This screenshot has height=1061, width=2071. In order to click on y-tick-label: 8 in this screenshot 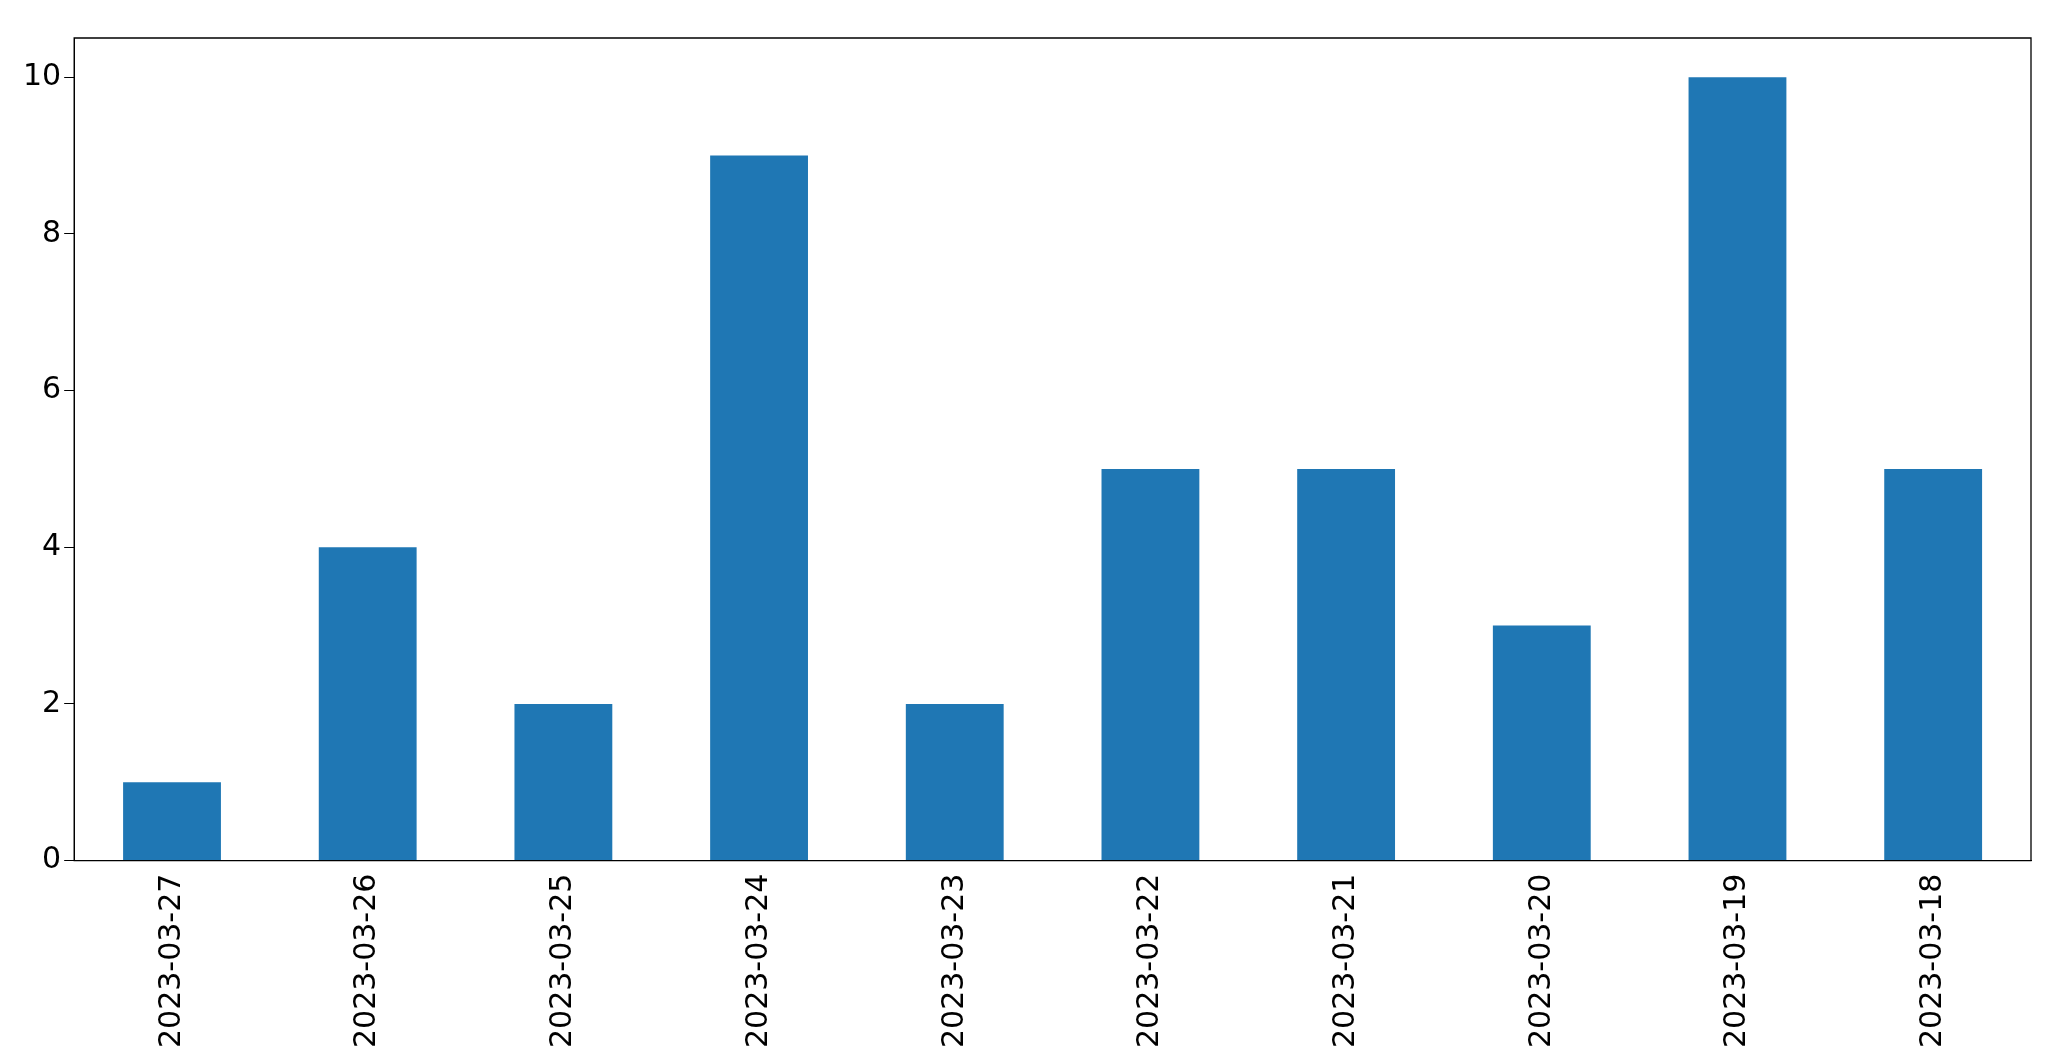, I will do `click(52, 231)`.